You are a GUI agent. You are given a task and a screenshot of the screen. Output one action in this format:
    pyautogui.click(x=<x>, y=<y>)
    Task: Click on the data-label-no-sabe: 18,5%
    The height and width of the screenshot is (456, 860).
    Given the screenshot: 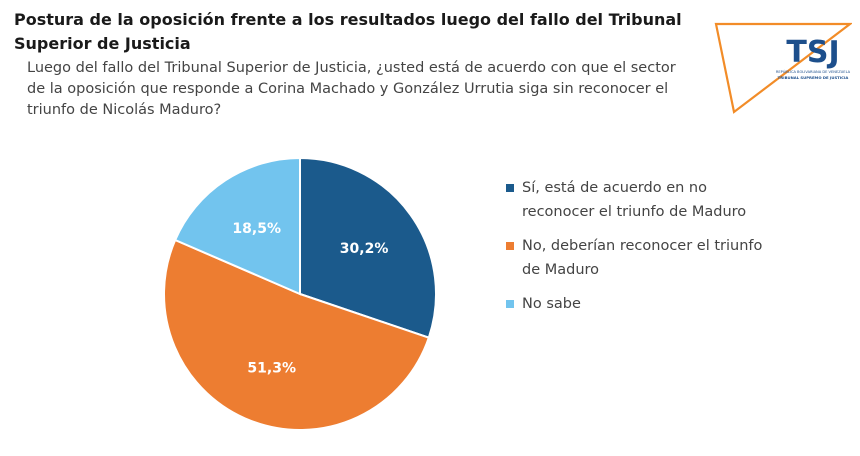 What is the action you would take?
    pyautogui.click(x=256, y=229)
    